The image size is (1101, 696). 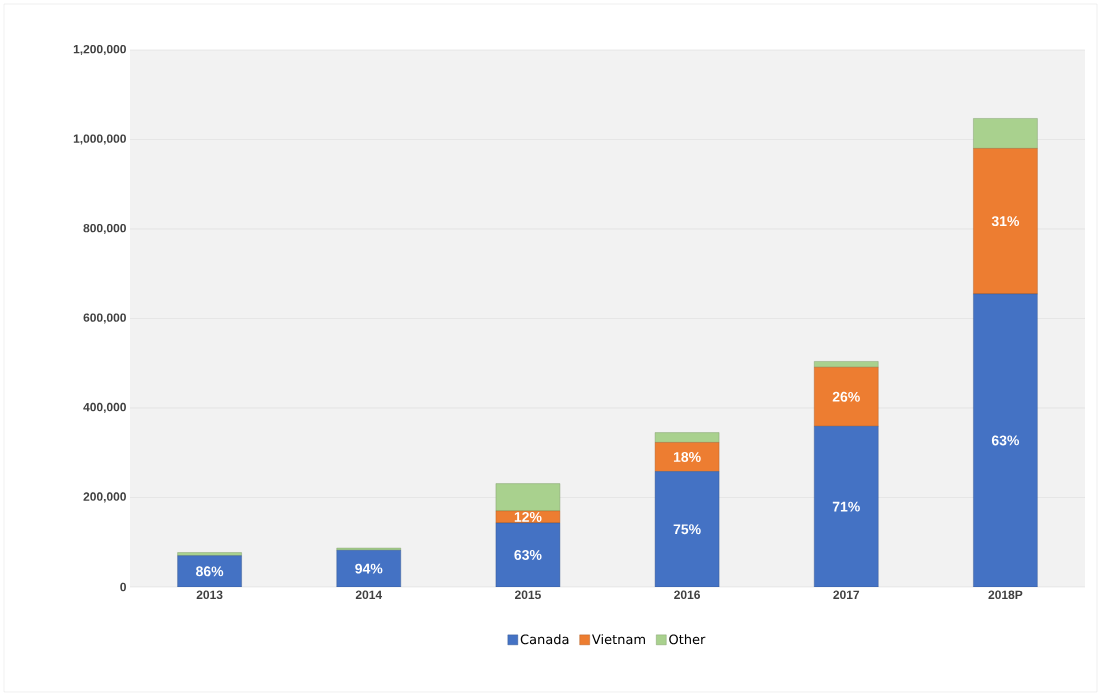 I want to click on annotation: 94%, so click(x=369, y=568).